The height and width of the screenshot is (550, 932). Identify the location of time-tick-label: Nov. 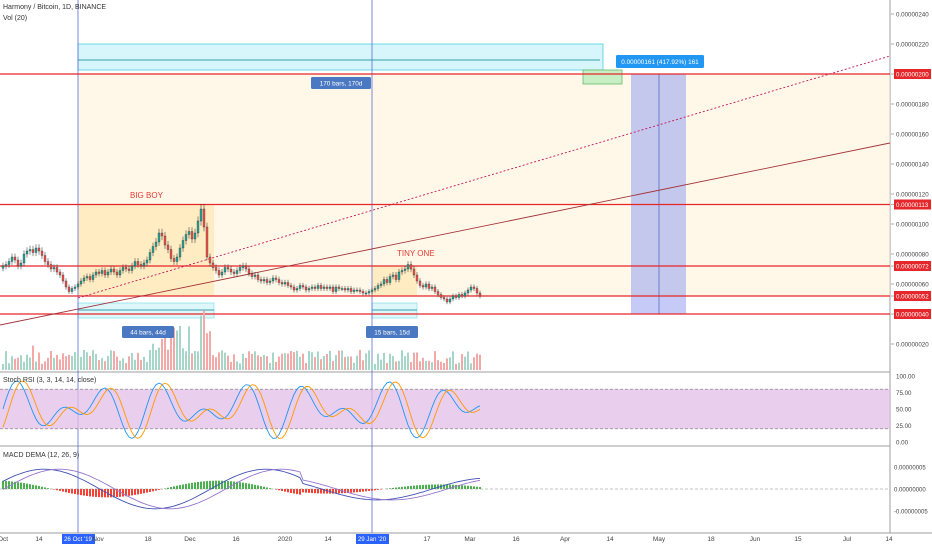
(98, 539).